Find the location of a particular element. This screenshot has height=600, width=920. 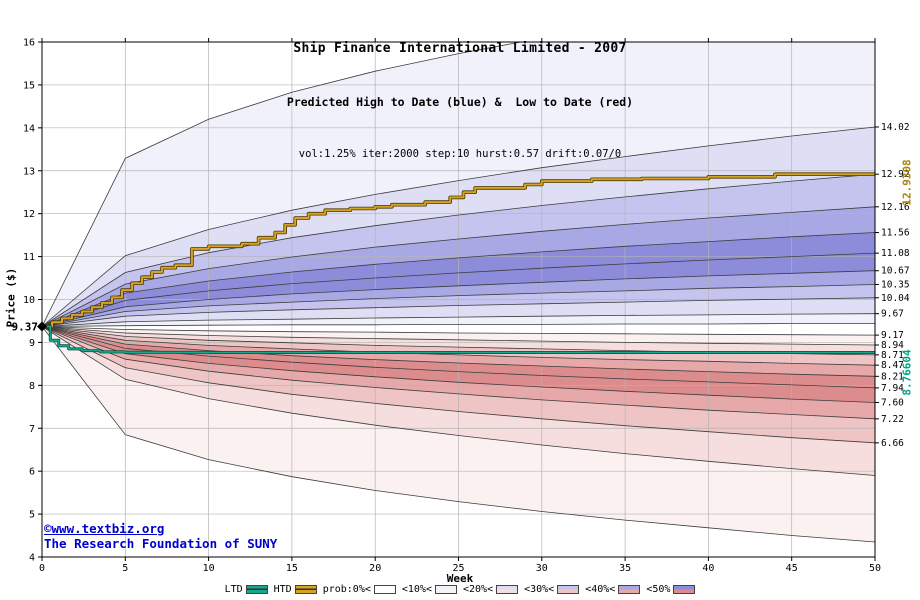

ltd-final-value-label: 8.76604 is located at coordinates (907, 372).